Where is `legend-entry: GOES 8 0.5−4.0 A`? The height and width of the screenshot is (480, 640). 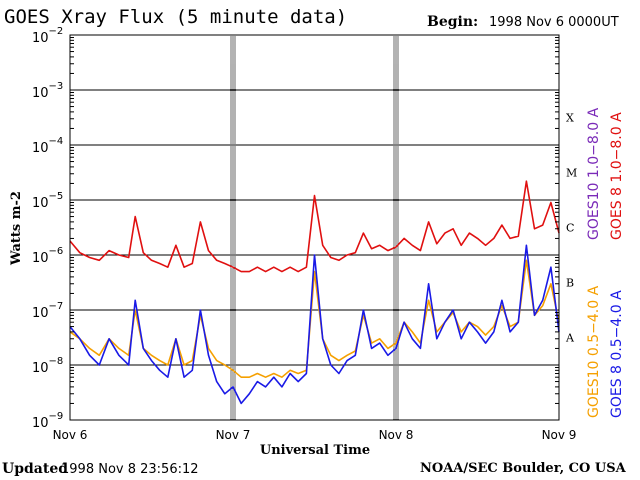 legend-entry: GOES 8 0.5−4.0 A is located at coordinates (617, 354).